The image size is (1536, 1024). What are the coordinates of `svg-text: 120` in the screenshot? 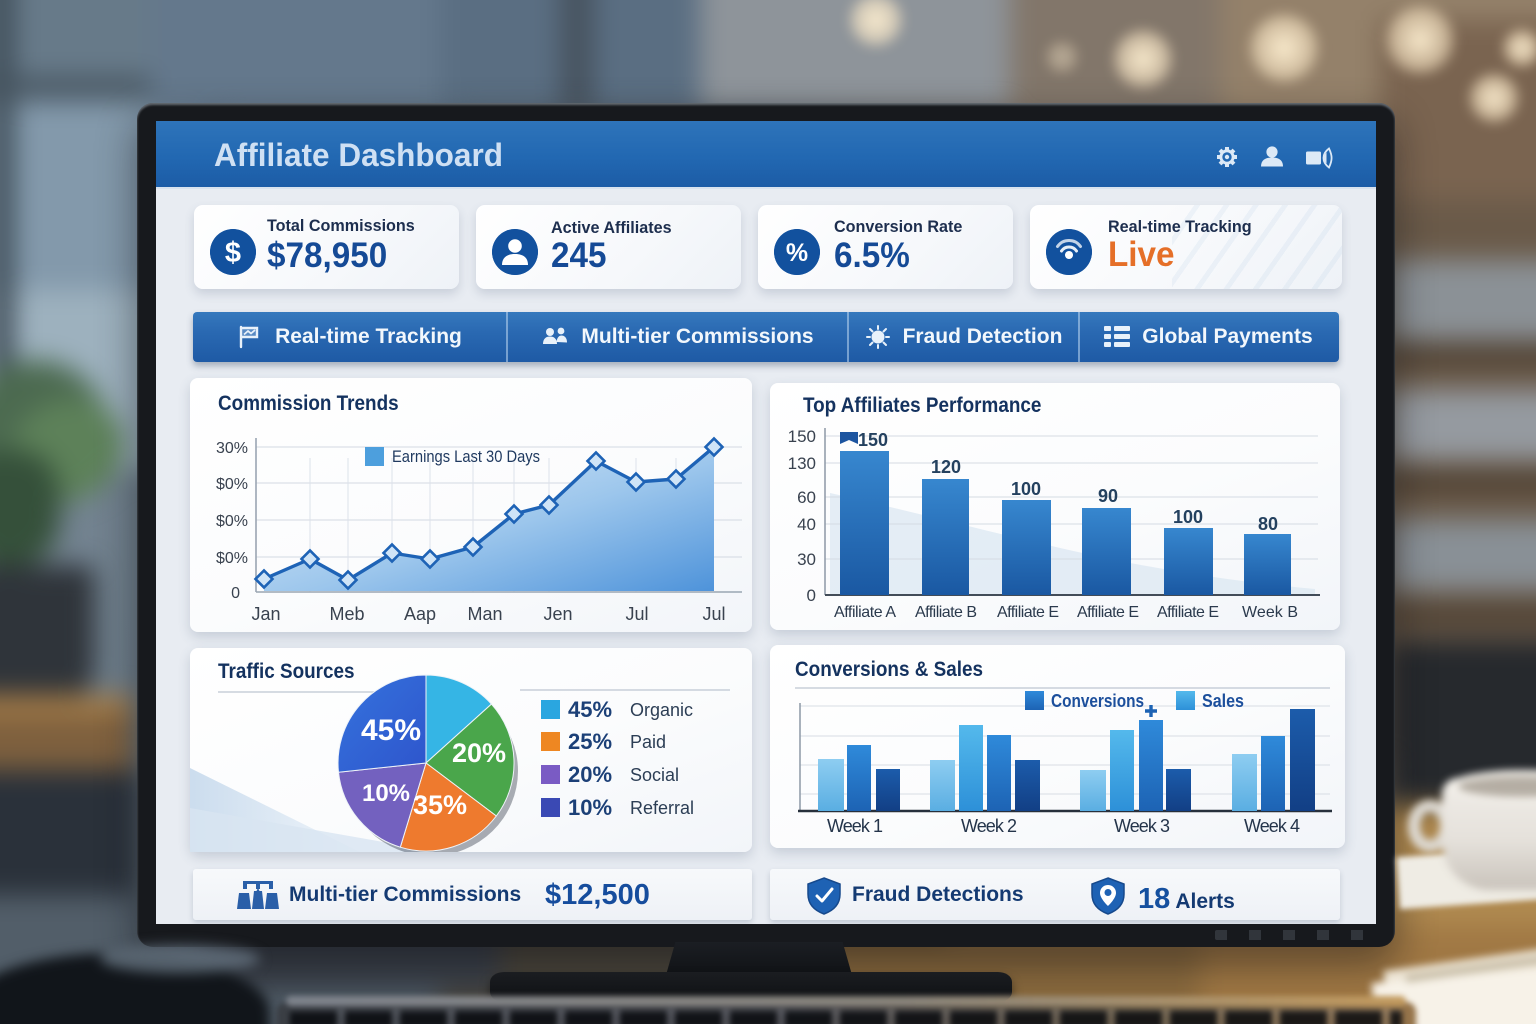 It's located at (946, 467).